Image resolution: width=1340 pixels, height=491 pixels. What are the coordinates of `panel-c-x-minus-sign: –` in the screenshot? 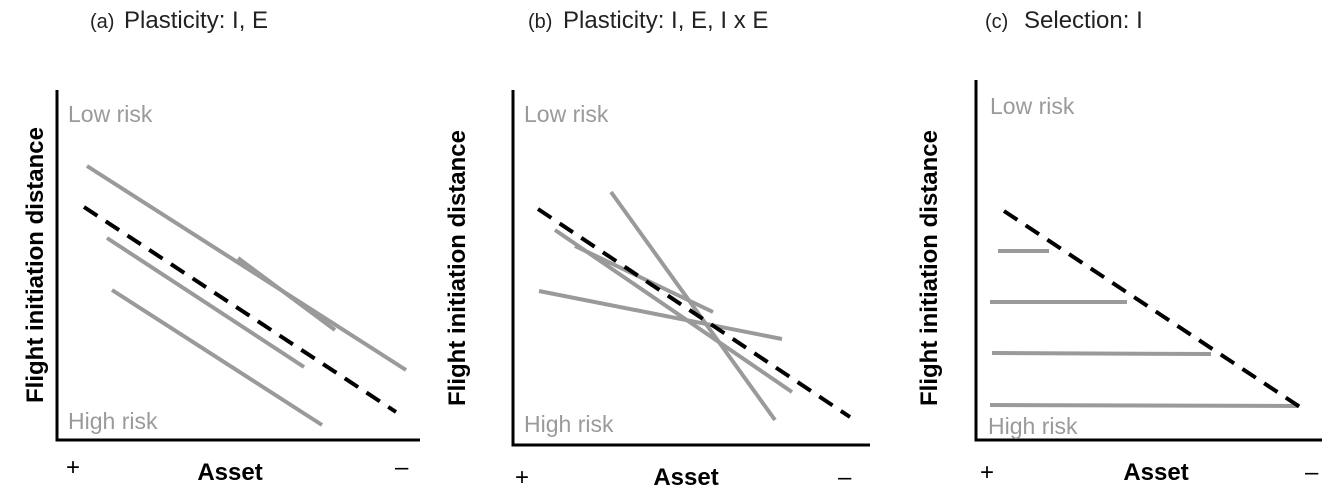 It's located at (1312, 472).